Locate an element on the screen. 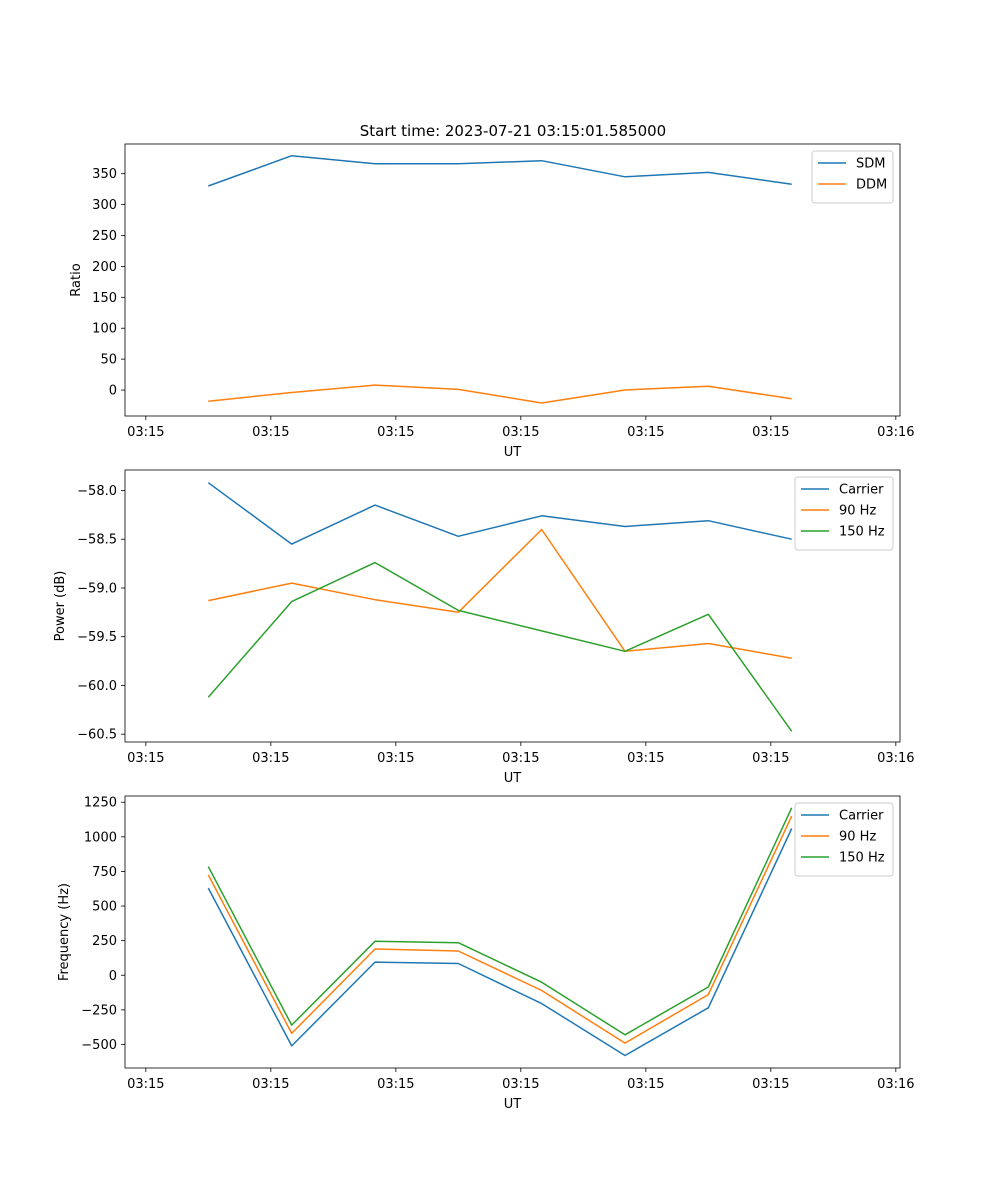  legend-box is located at coordinates (852, 177).